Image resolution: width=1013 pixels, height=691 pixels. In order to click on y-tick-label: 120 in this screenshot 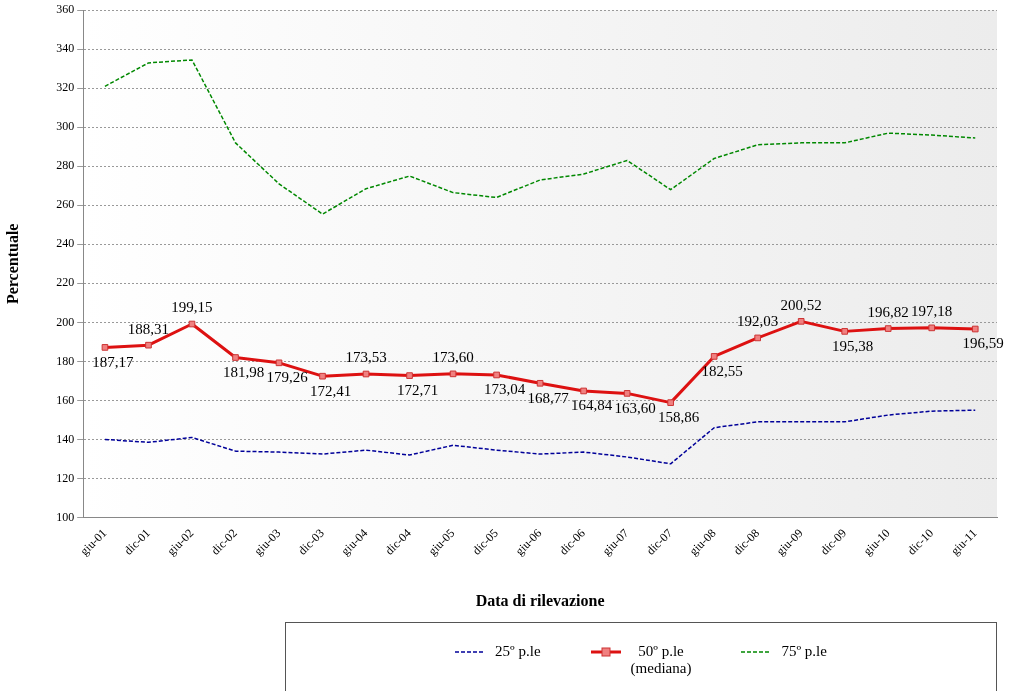, I will do `click(65, 477)`.